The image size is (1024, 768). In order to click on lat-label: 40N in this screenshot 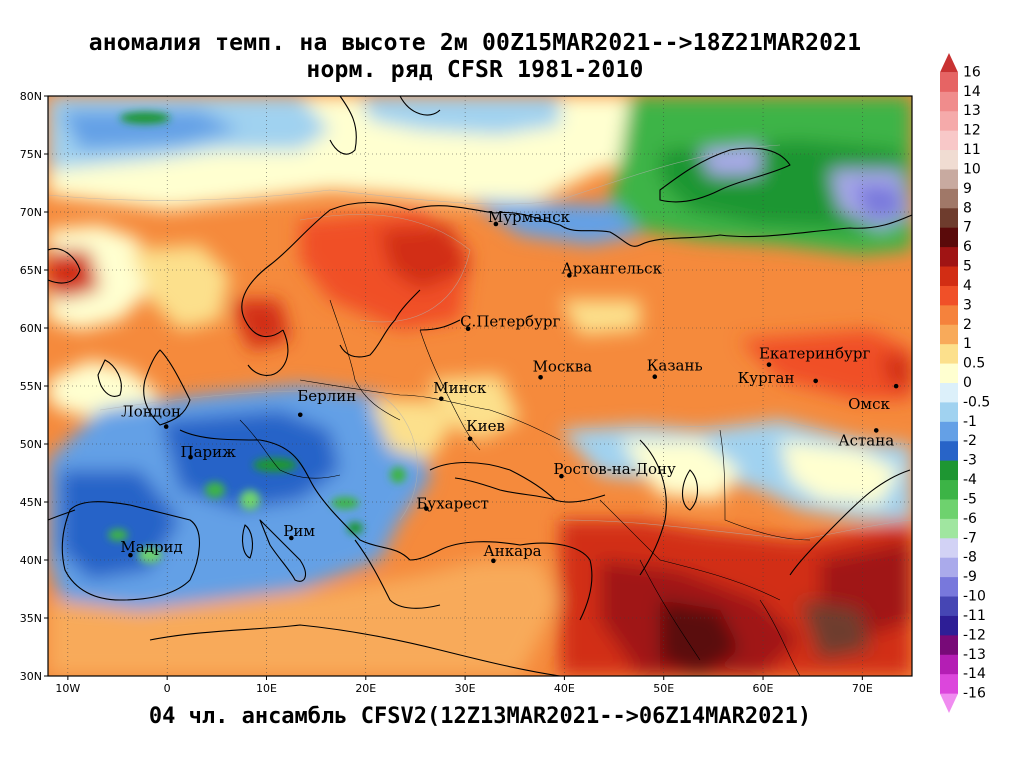, I will do `click(31, 560)`.